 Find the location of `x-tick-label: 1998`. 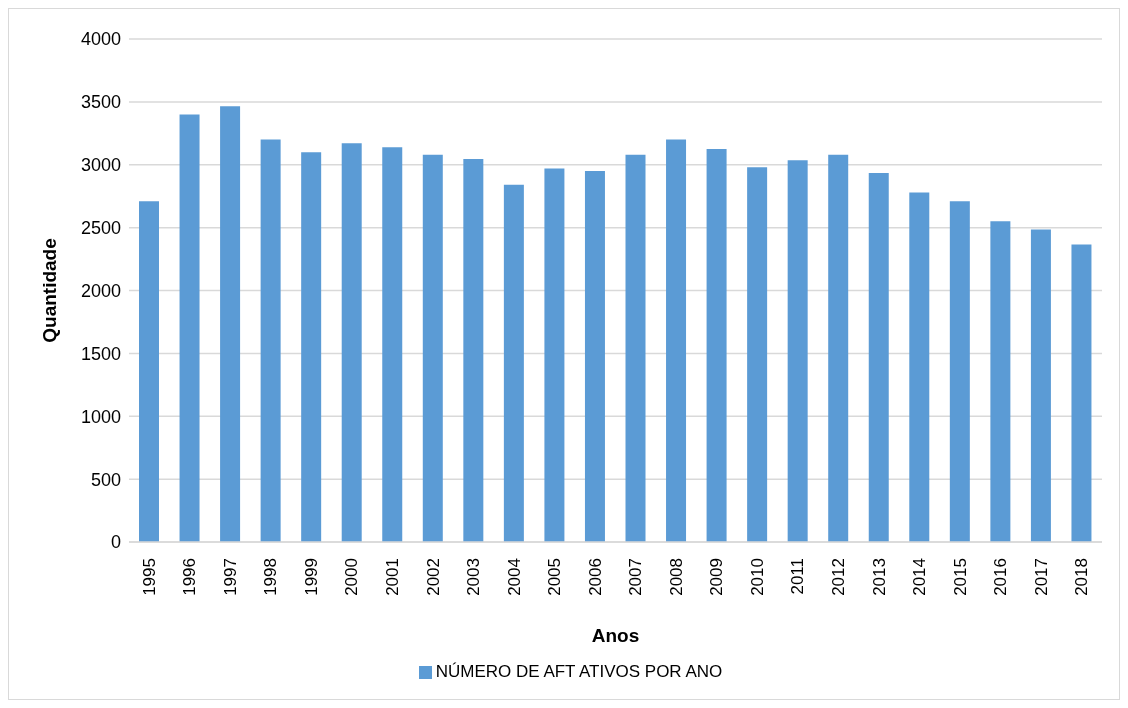

x-tick-label: 1998 is located at coordinates (271, 577).